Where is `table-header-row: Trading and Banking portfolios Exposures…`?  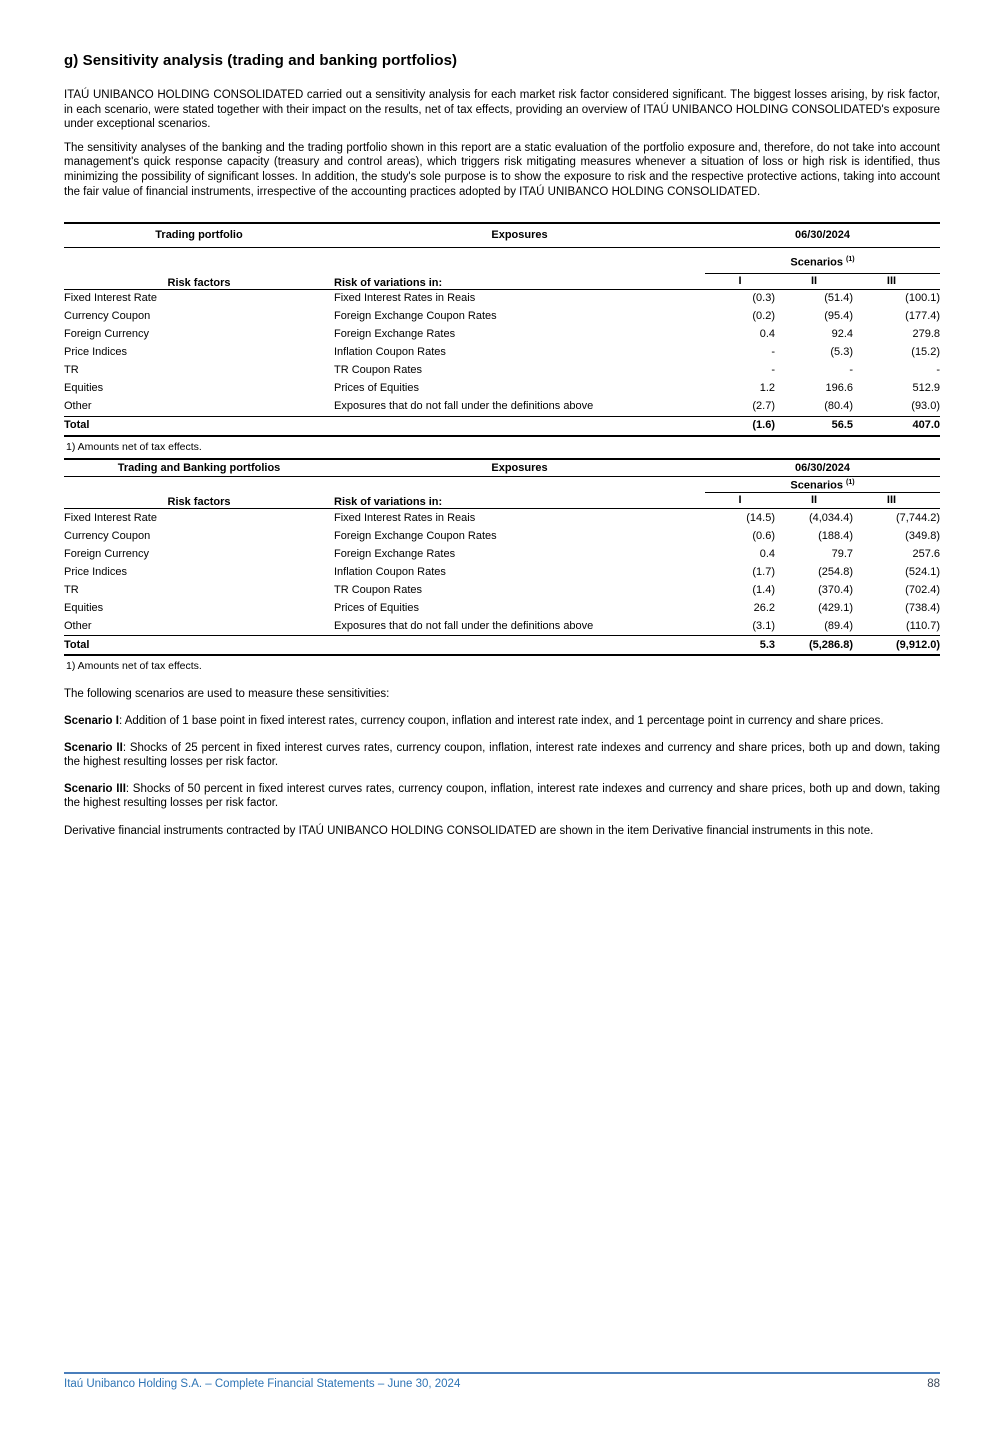 table-header-row: Trading and Banking portfolios Exposures… is located at coordinates (502, 467).